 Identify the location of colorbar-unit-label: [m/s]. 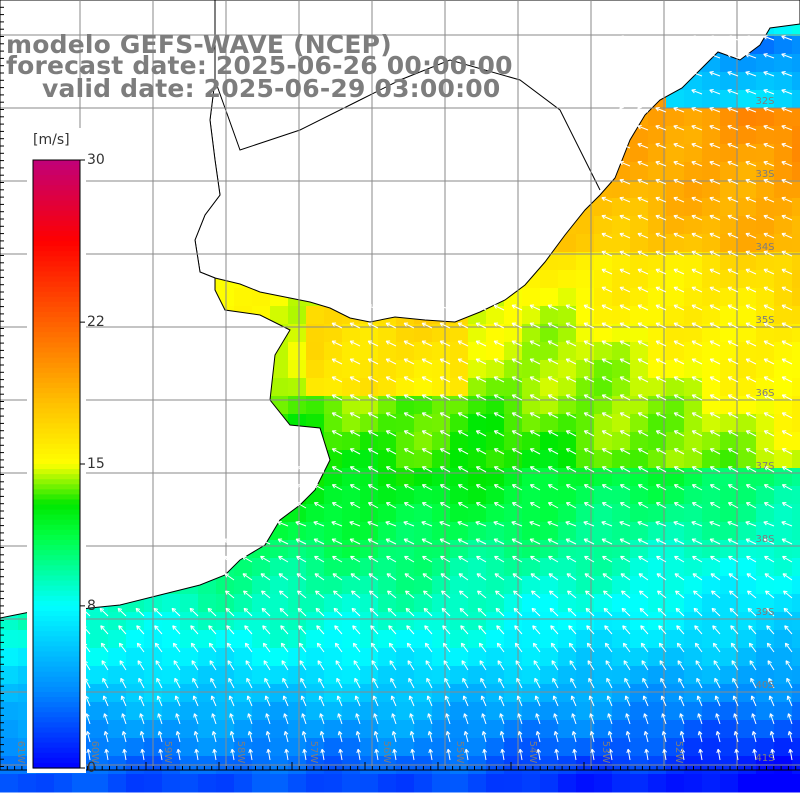
(51, 140).